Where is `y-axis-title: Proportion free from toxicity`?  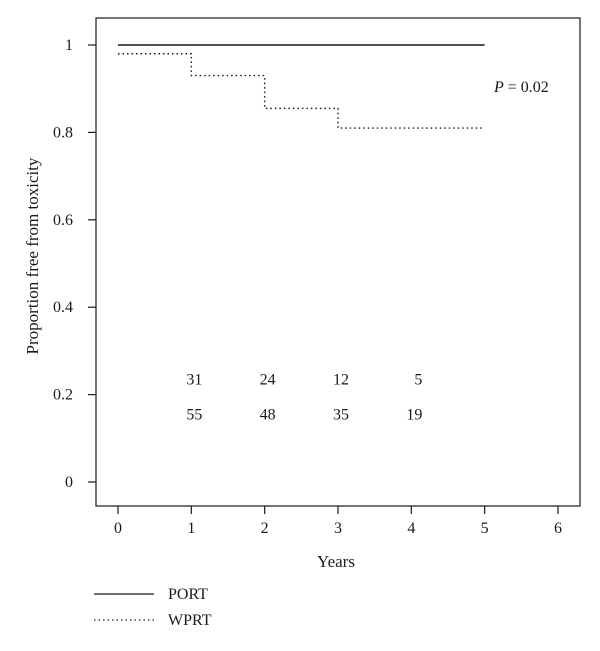
y-axis-title: Proportion free from toxicity is located at coordinates (32, 255).